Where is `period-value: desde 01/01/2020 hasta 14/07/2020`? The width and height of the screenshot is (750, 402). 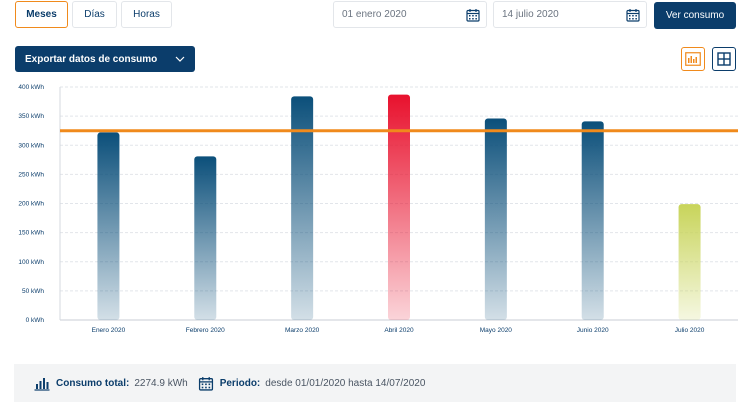
period-value: desde 01/01/2020 hasta 14/07/2020 is located at coordinates (345, 383).